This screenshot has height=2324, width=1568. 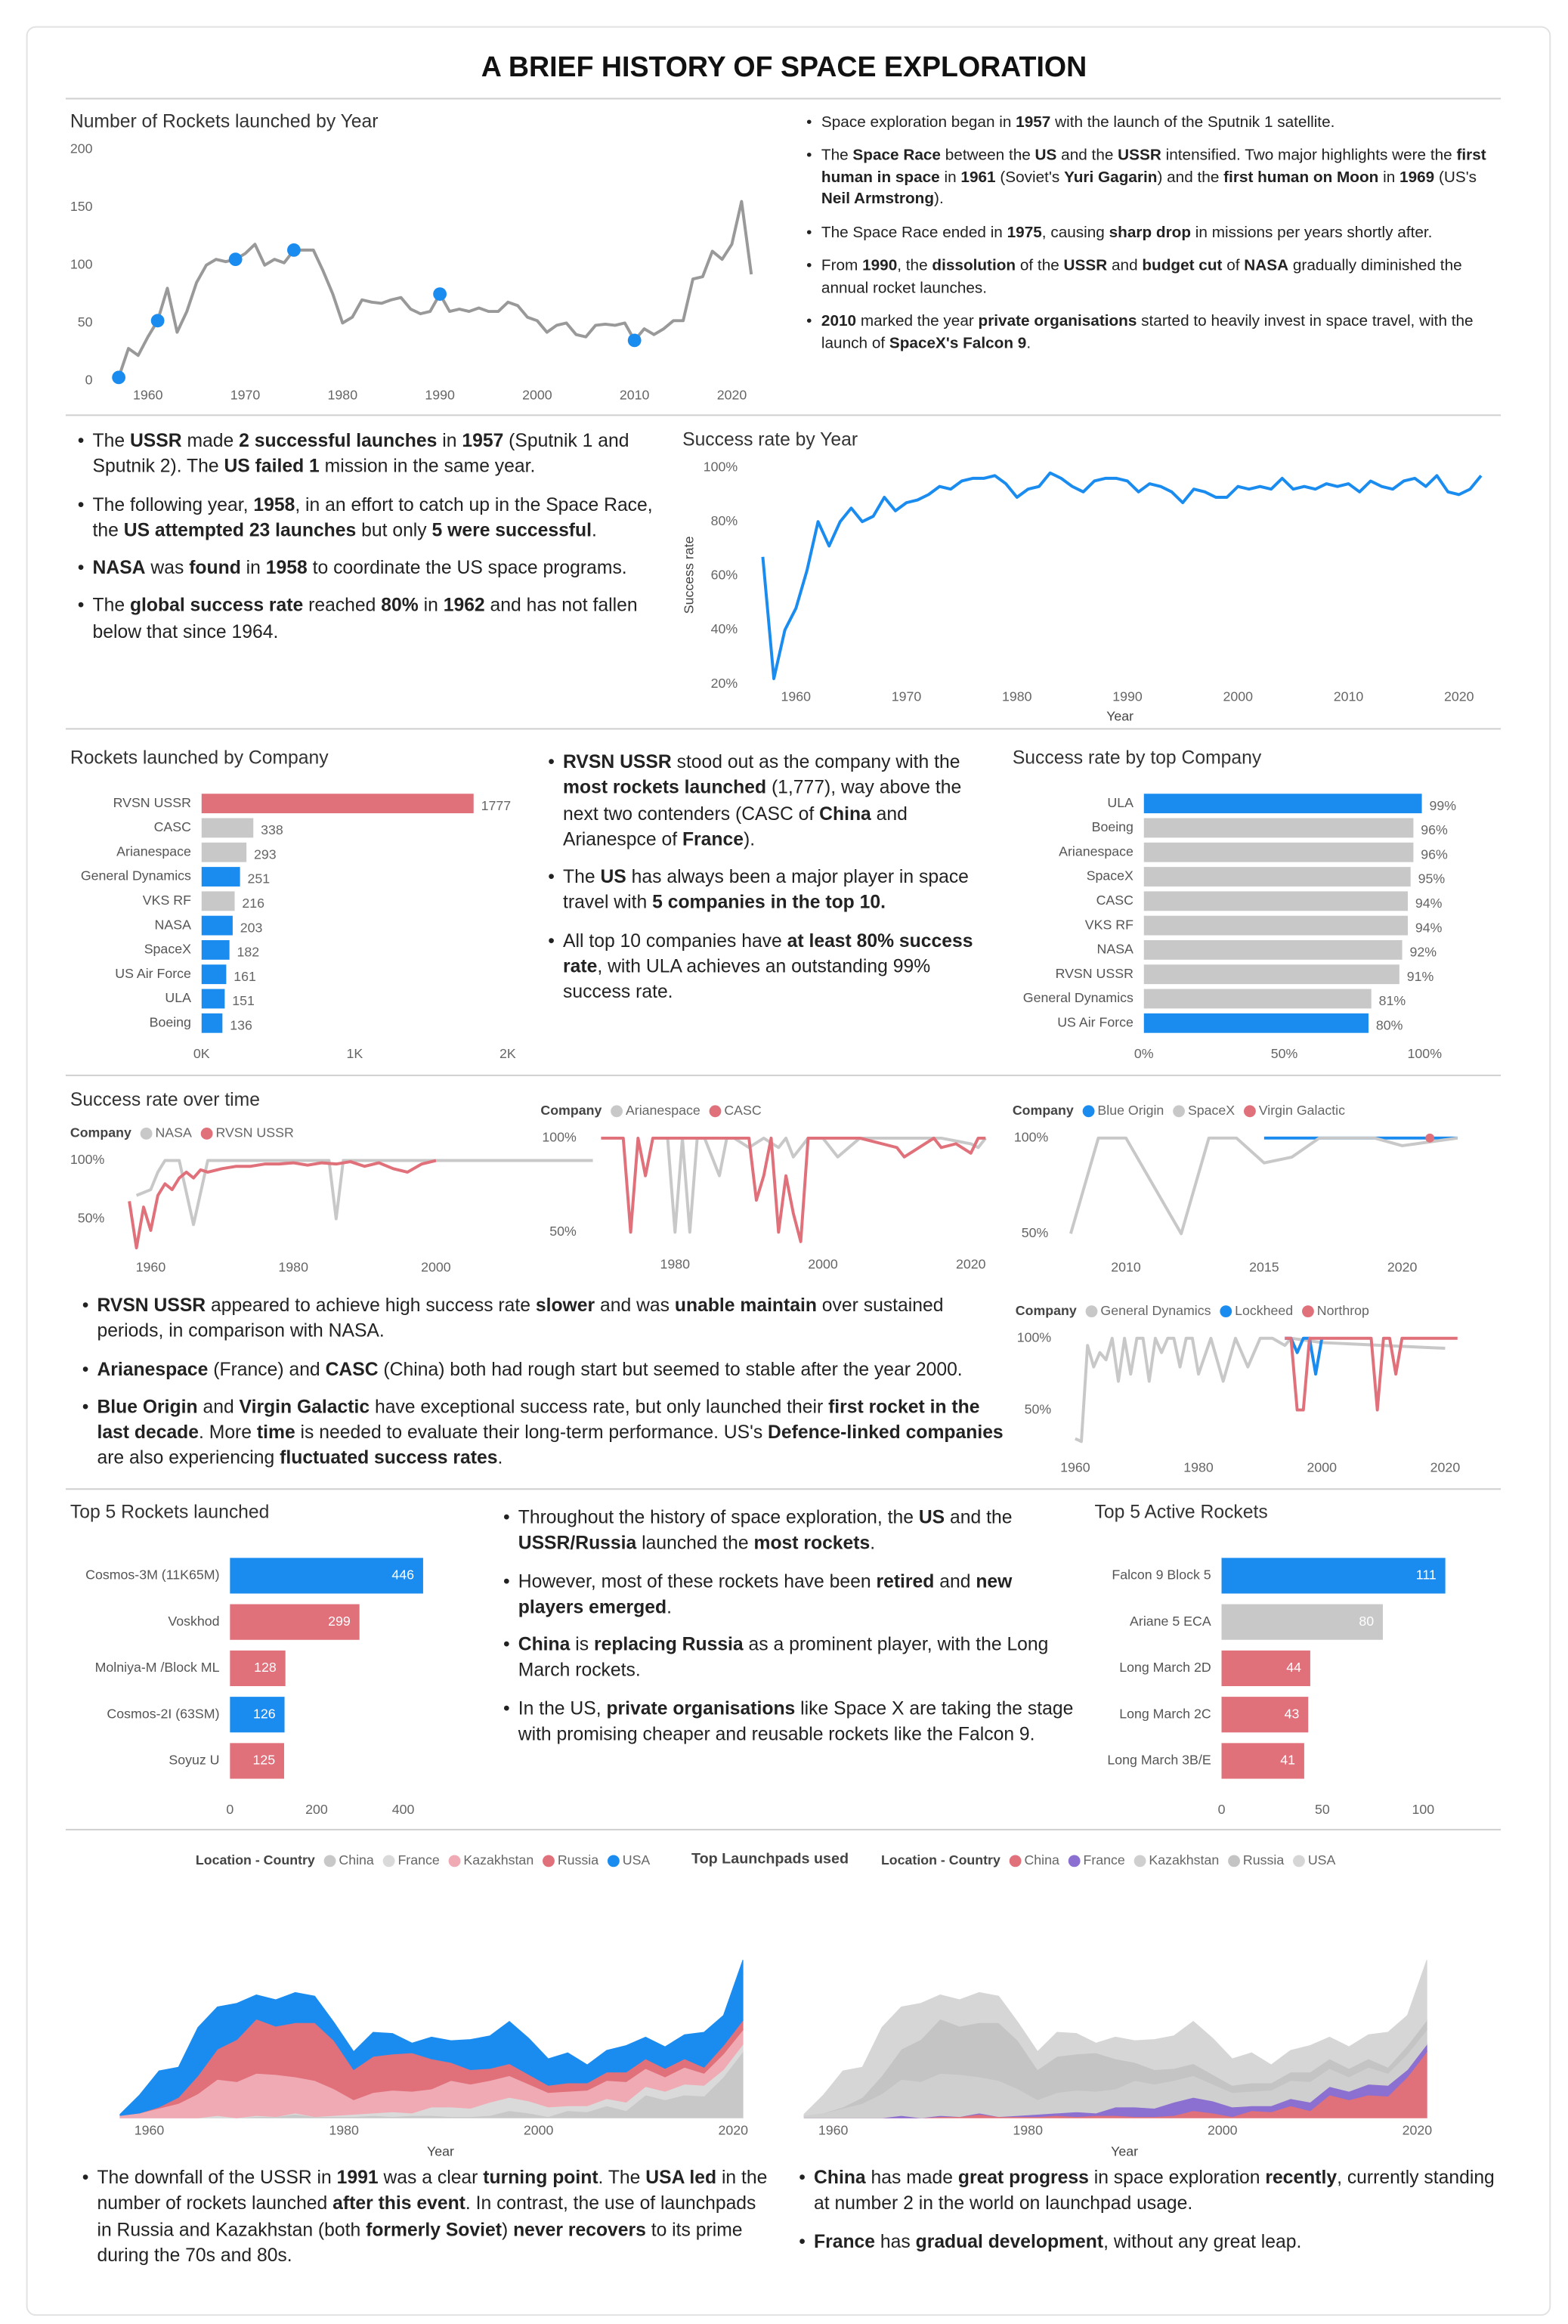 What do you see at coordinates (399, 2203) in the screenshot?
I see `text-run: after this event` at bounding box center [399, 2203].